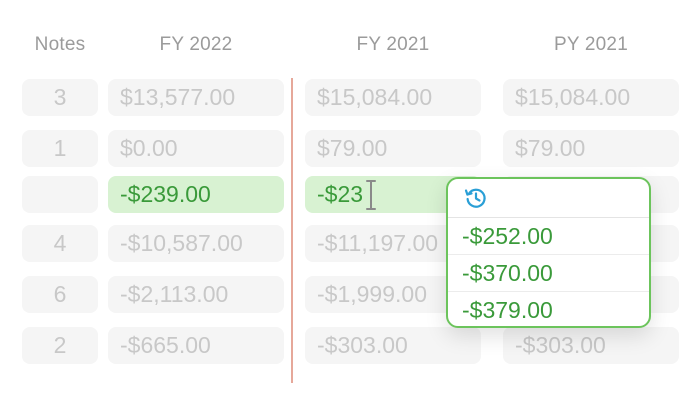  What do you see at coordinates (371, 195) in the screenshot?
I see `text-cursor-icon` at bounding box center [371, 195].